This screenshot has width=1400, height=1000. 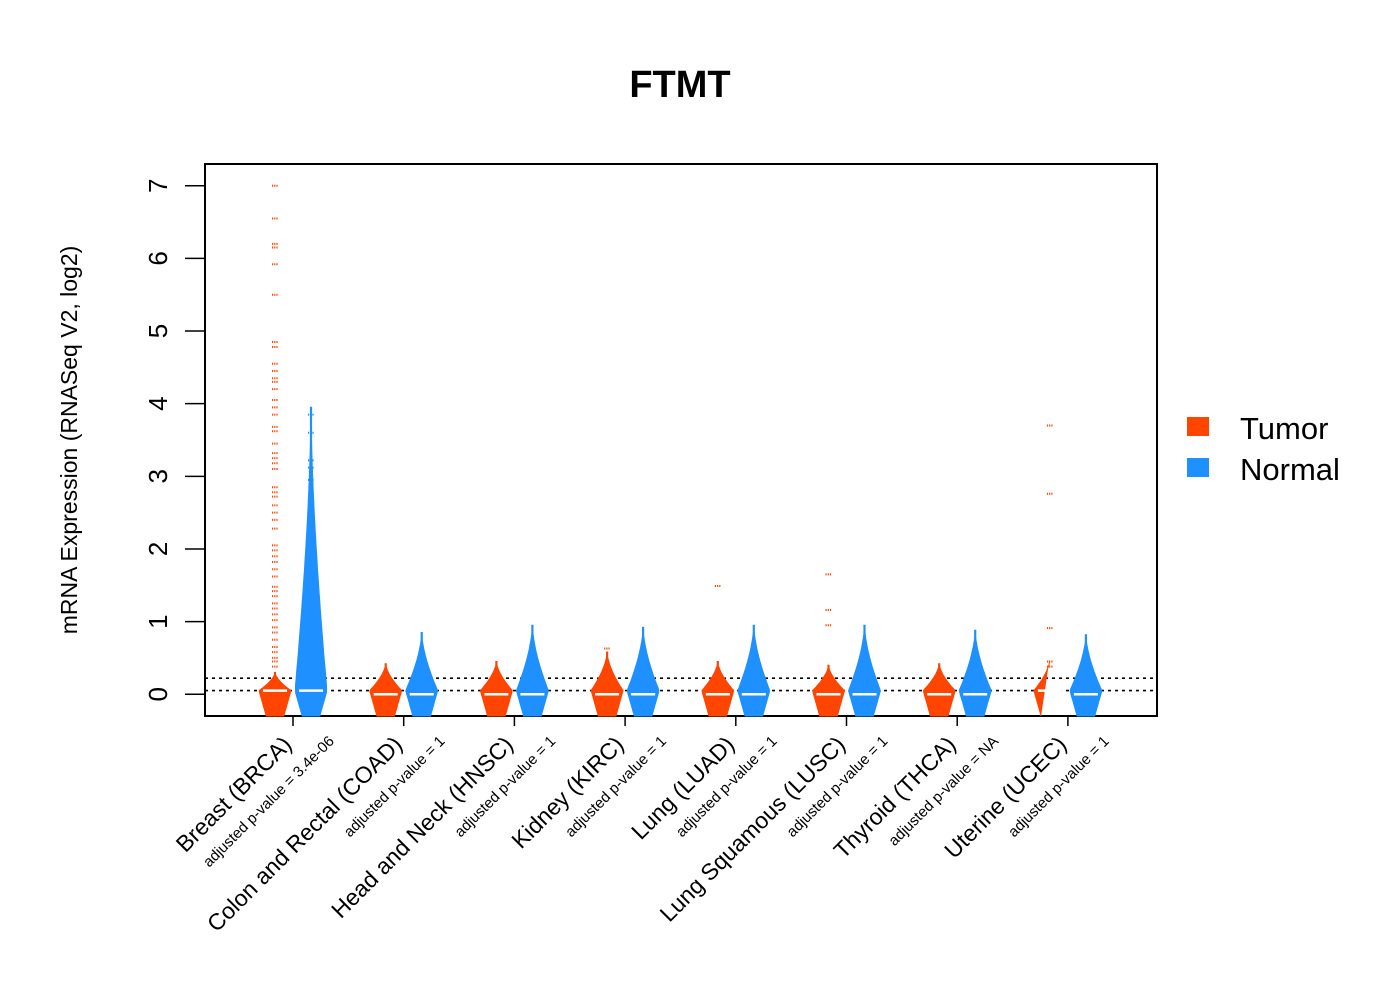 What do you see at coordinates (679, 85) in the screenshot?
I see `chart-title: FTMT` at bounding box center [679, 85].